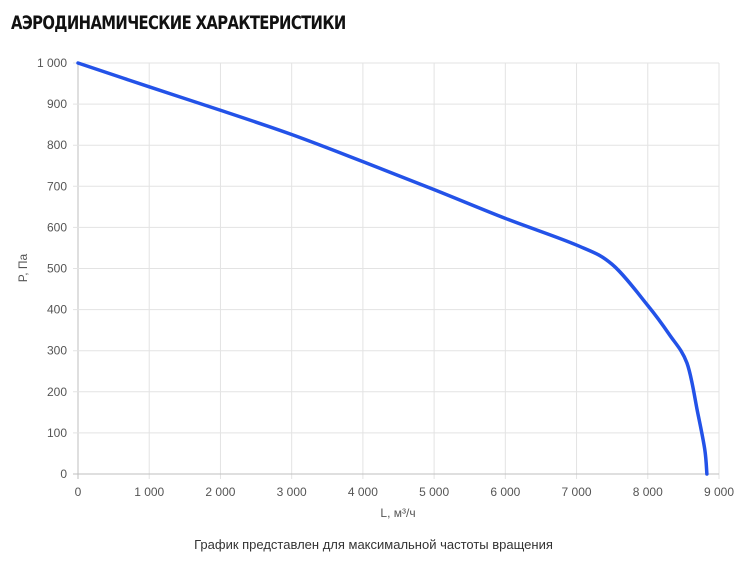 The height and width of the screenshot is (569, 747). I want to click on y-tick-label: 700, so click(57, 186).